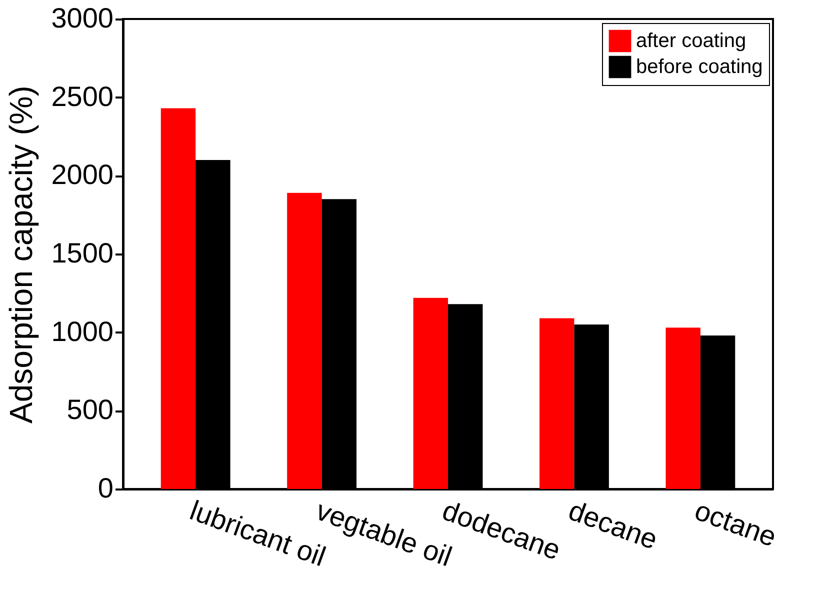 The image size is (837, 614). Describe the element at coordinates (82, 174) in the screenshot. I see `y-tick-label: 2000` at that location.